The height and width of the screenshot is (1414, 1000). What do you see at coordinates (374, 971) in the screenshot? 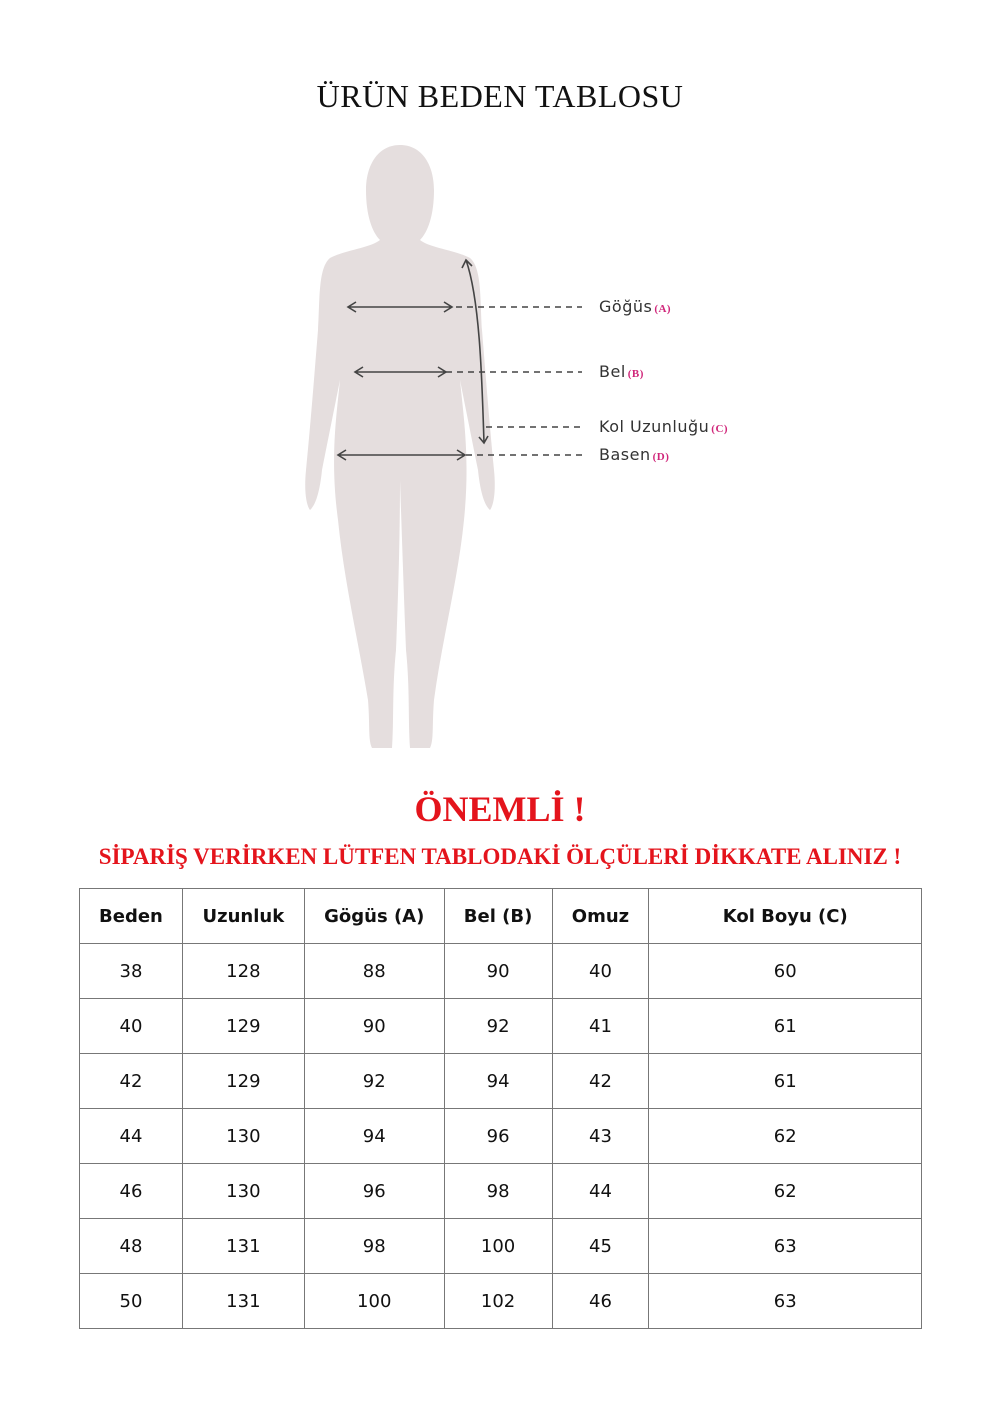
I see `table-cell: 88` at bounding box center [374, 971].